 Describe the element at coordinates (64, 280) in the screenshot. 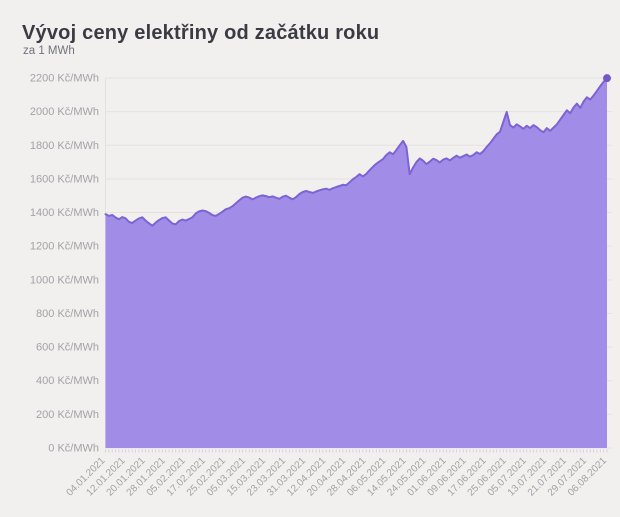

I see `y-axis-label: 1000 Kč/MWh` at that location.